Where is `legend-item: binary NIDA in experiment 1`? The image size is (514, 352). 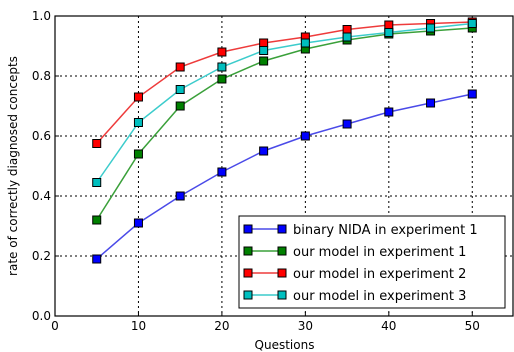 legend-item: binary NIDA in experiment 1 is located at coordinates (360, 230).